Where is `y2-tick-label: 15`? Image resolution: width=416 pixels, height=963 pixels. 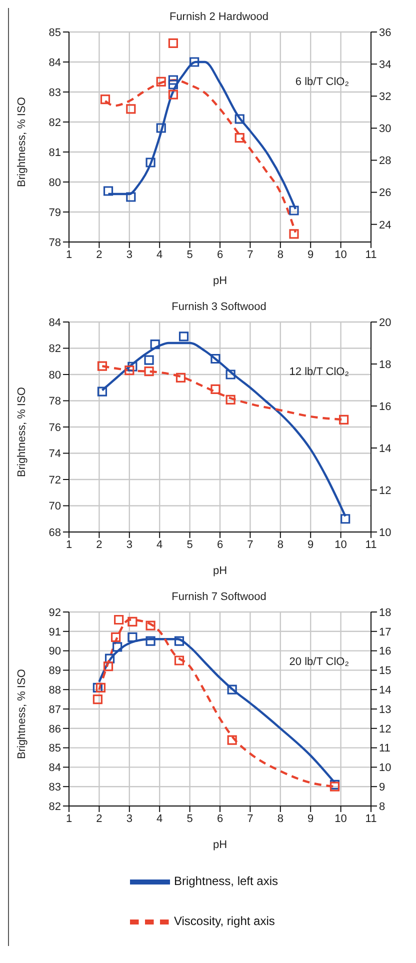 y2-tick-label: 15 is located at coordinates (385, 671).